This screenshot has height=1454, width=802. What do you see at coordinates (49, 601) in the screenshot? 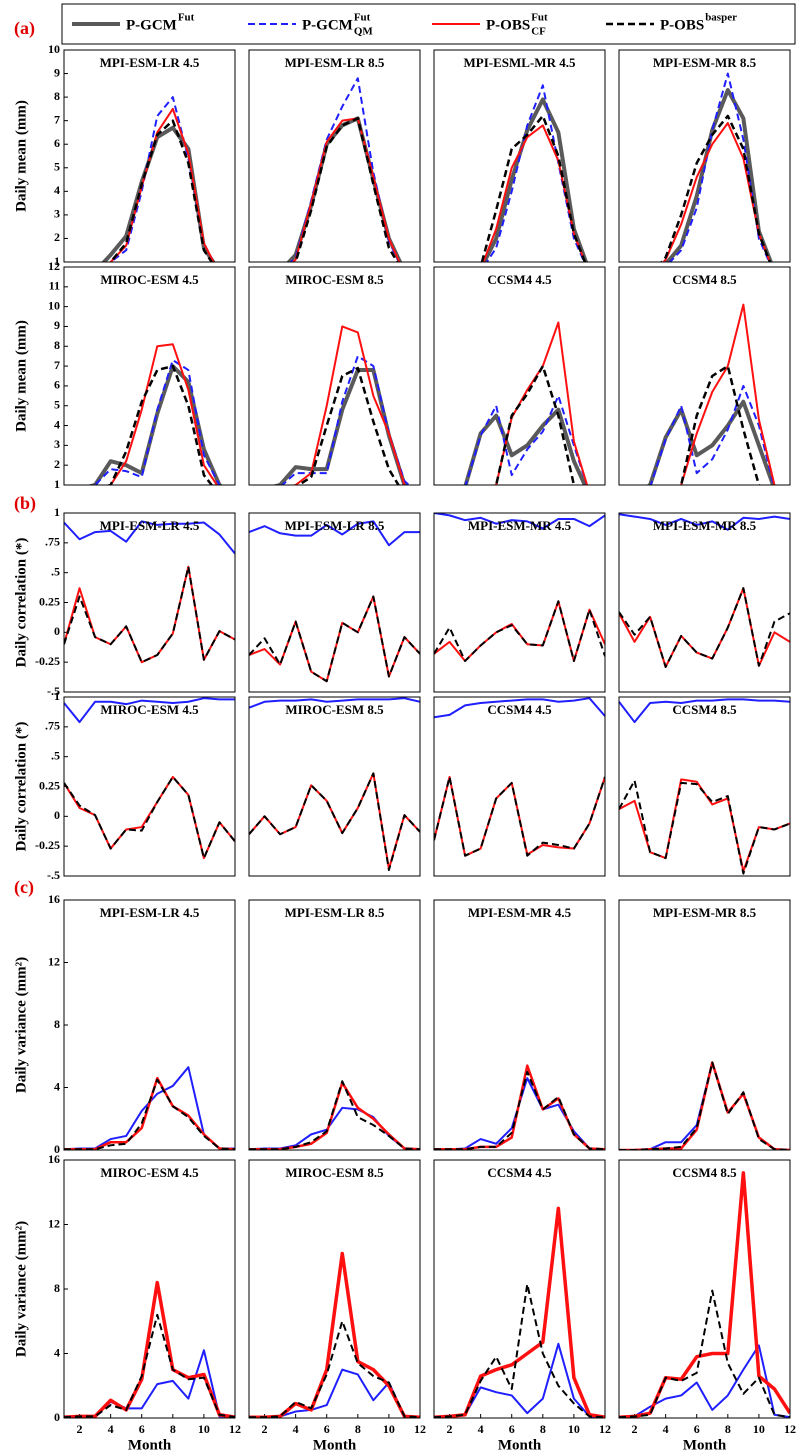
I see `y-tick-label: 0.25` at bounding box center [49, 601].